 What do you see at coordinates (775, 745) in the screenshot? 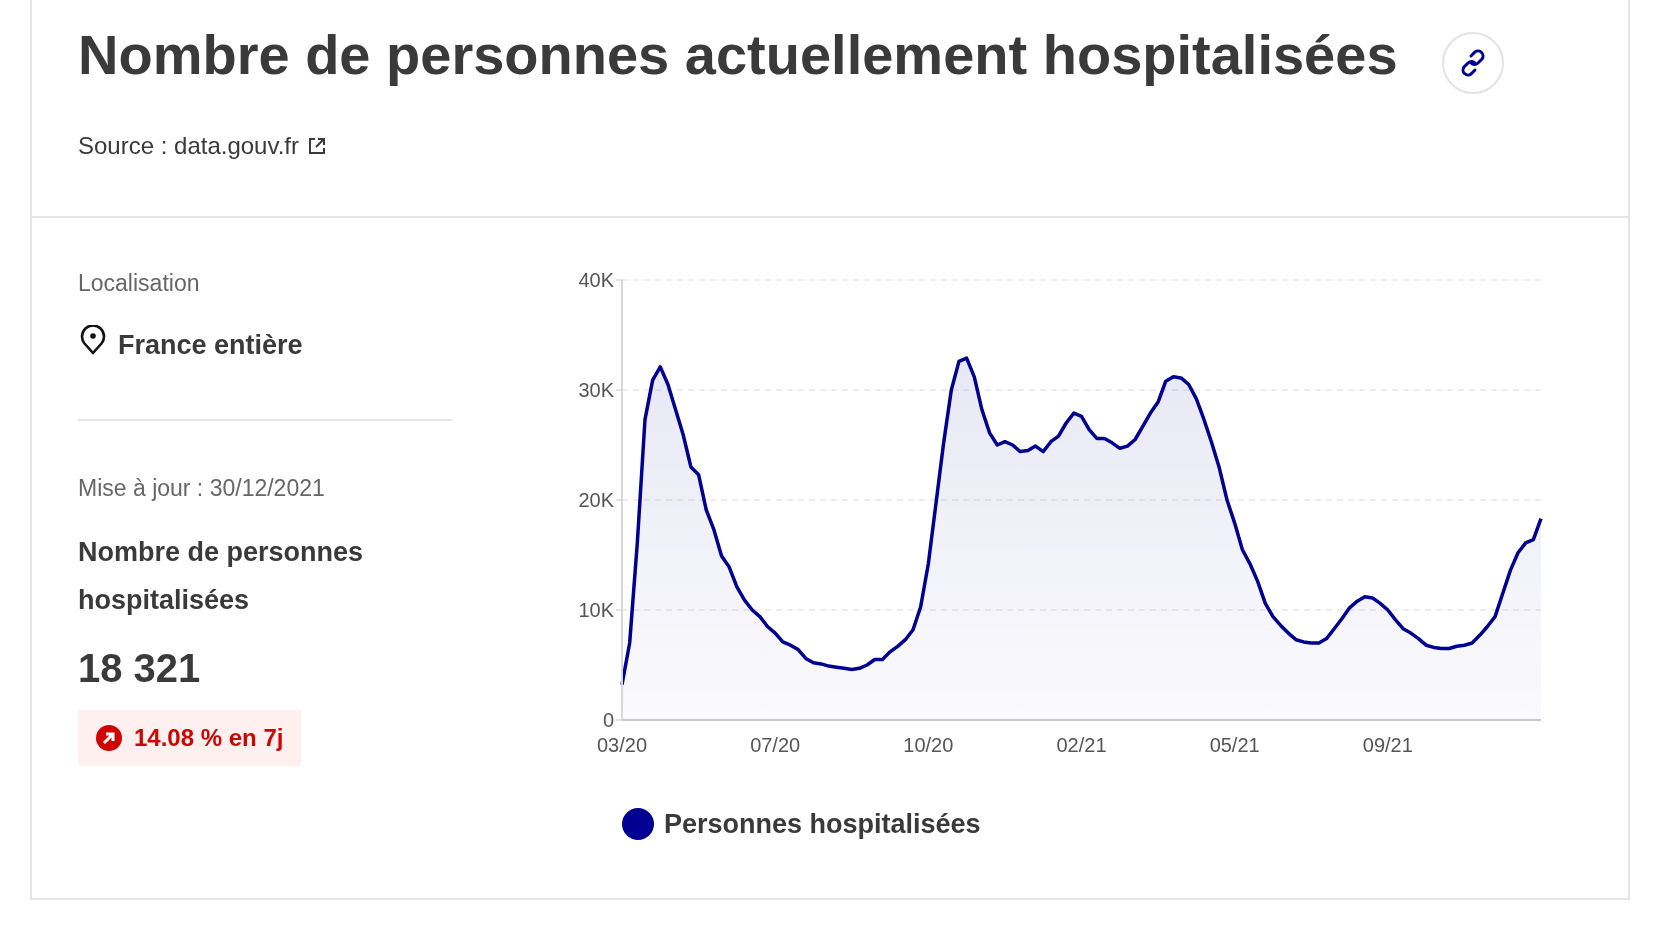
I see `x-tick-label: 07/20` at bounding box center [775, 745].